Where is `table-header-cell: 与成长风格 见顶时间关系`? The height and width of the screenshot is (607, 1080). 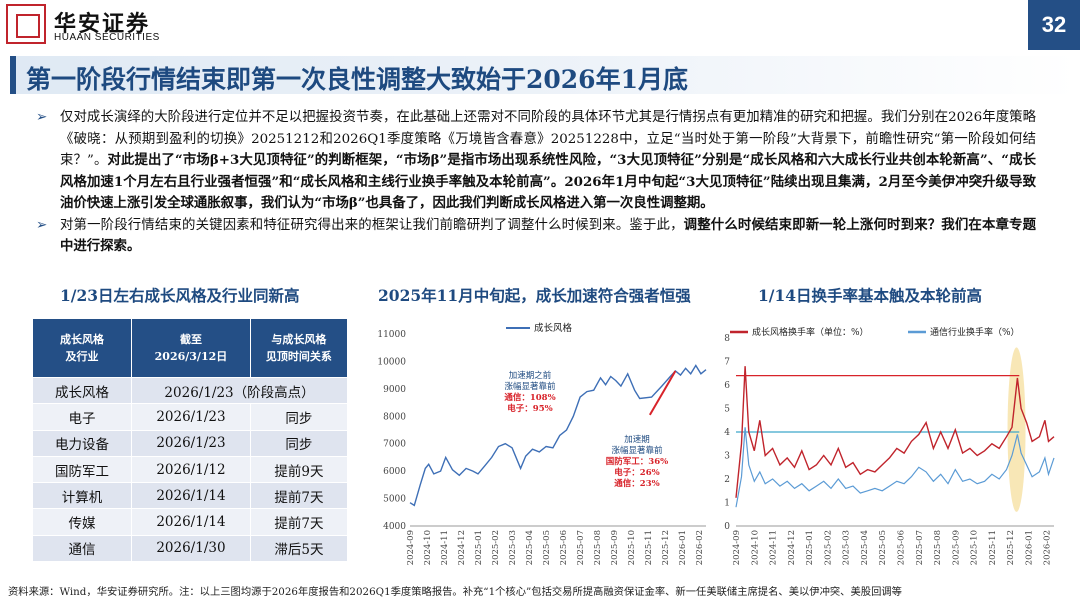
table-header-cell: 与成长风格 见顶时间关系 is located at coordinates (299, 348).